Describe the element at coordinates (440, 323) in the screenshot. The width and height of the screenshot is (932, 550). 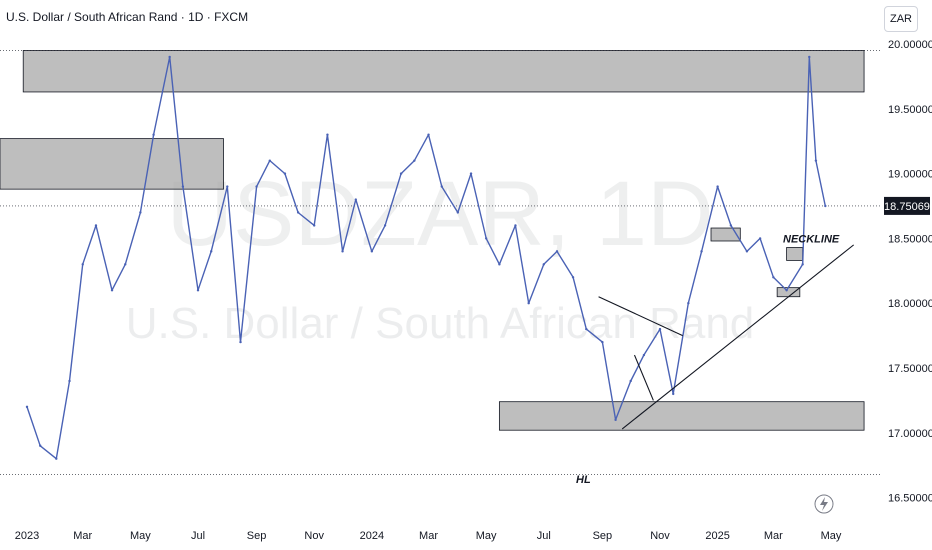
I see `watermark-name: U.S. Dollar / South African Rand` at that location.